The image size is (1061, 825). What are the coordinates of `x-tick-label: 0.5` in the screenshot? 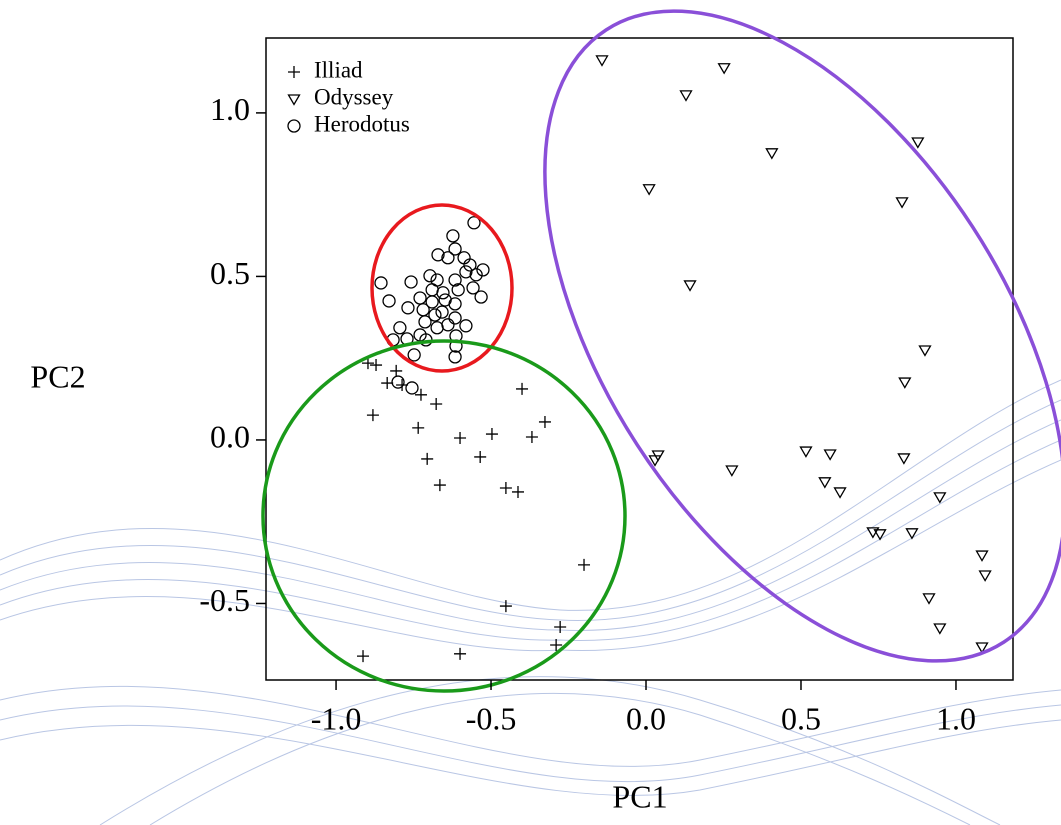 It's located at (801, 718).